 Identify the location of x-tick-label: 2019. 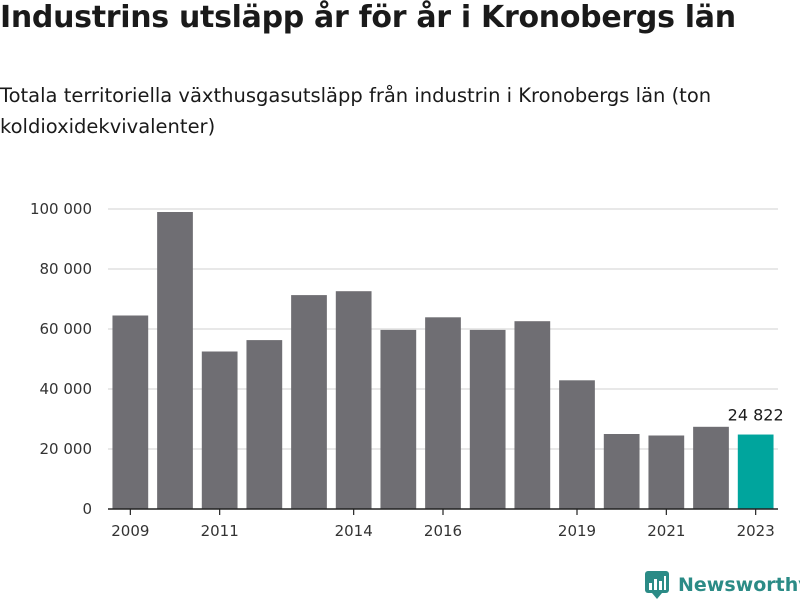
(577, 531).